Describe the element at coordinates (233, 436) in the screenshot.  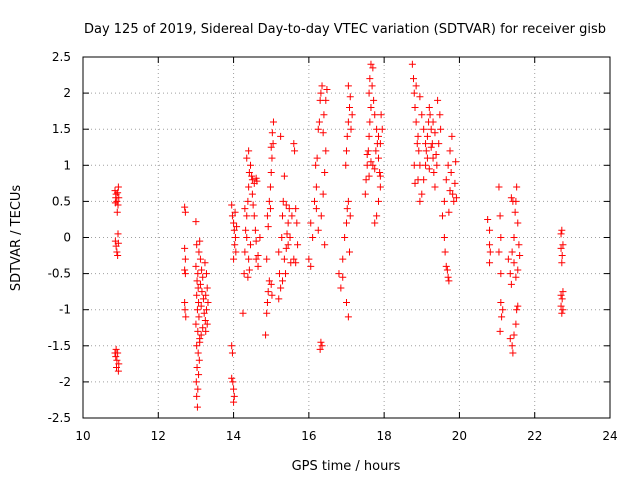
I see `x-tick-label: 14` at that location.